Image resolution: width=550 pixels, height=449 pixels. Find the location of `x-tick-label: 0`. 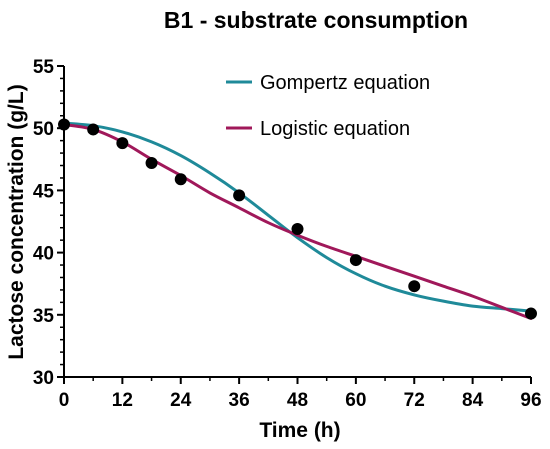

x-tick-label: 0 is located at coordinates (64, 400).